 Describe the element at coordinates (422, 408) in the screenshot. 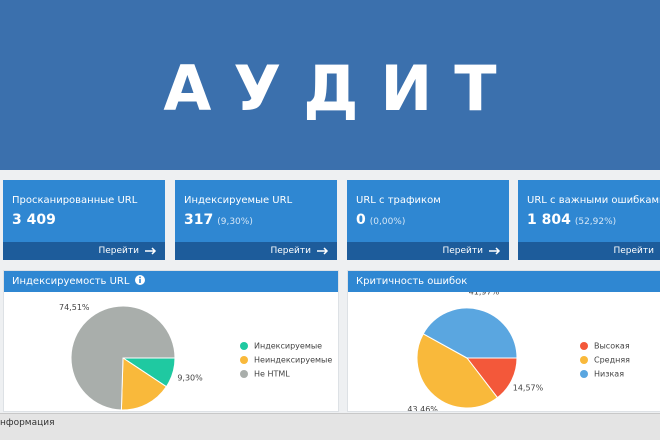

I see `slice-label: 43,46%` at that location.